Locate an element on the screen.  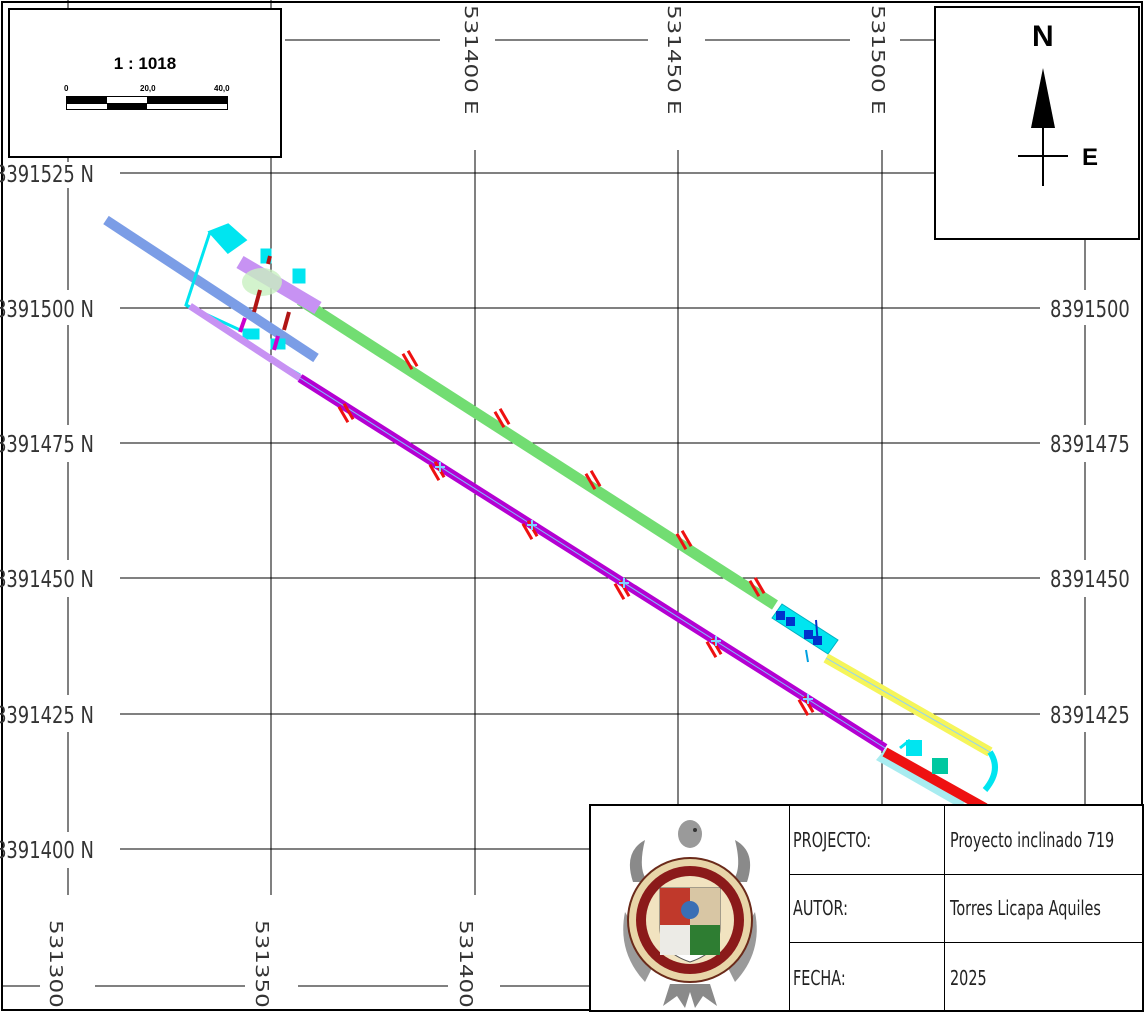
scale-bar-box: 1 : 1018 0 20,0 40,0 is located at coordinates (145, 83).